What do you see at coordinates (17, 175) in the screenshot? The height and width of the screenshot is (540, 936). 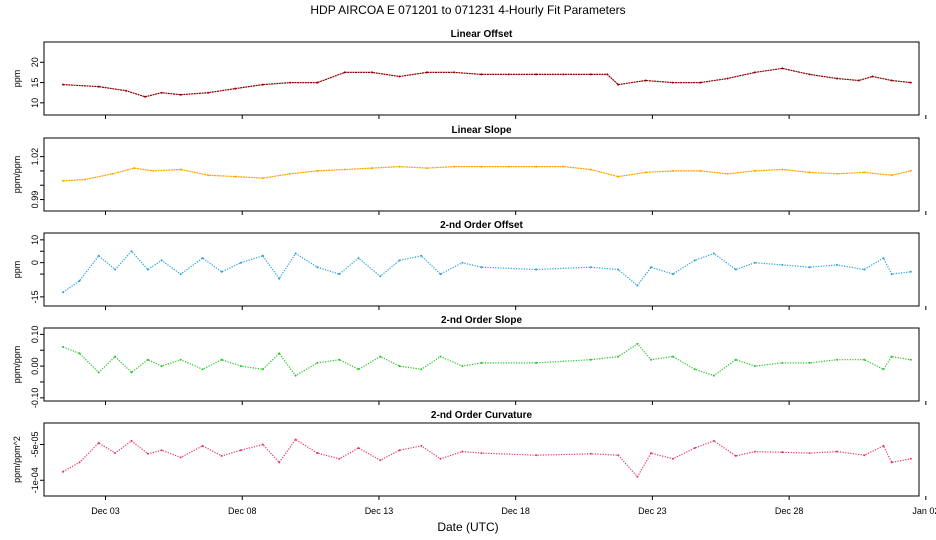 I see `y-axis-label: ppm/ppm` at bounding box center [17, 175].